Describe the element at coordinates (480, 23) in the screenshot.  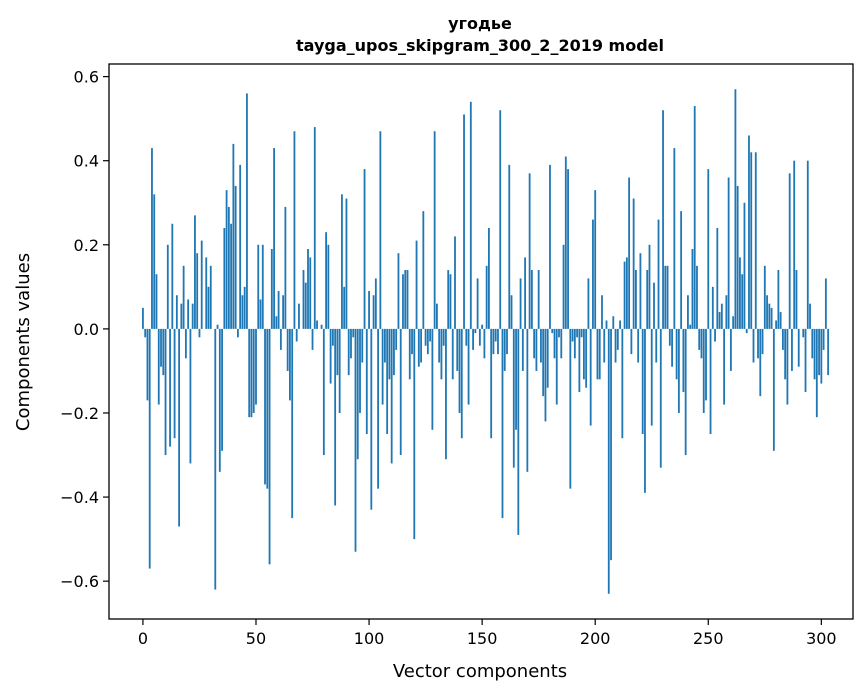
I see `chart-title: угодье` at that location.